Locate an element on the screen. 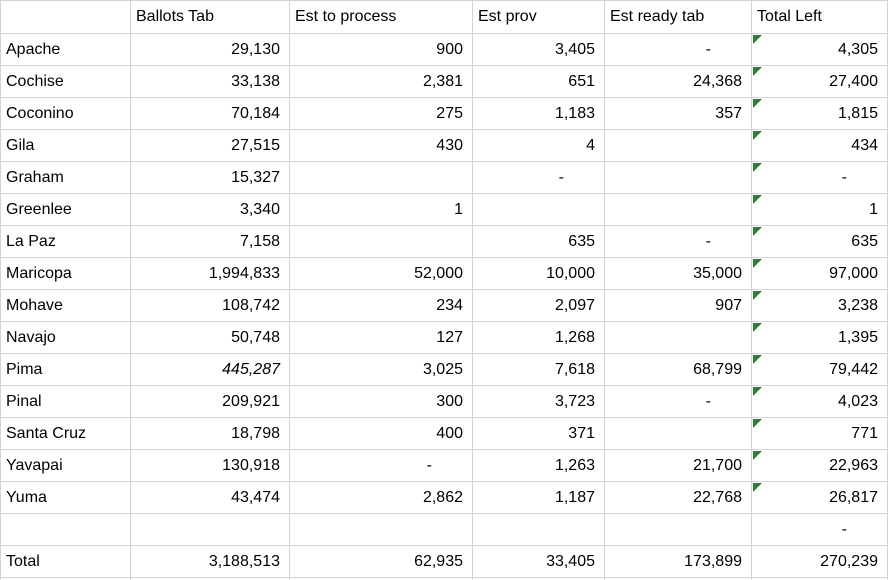 Image resolution: width=888 pixels, height=580 pixels. cell-est-prov: - is located at coordinates (539, 178).